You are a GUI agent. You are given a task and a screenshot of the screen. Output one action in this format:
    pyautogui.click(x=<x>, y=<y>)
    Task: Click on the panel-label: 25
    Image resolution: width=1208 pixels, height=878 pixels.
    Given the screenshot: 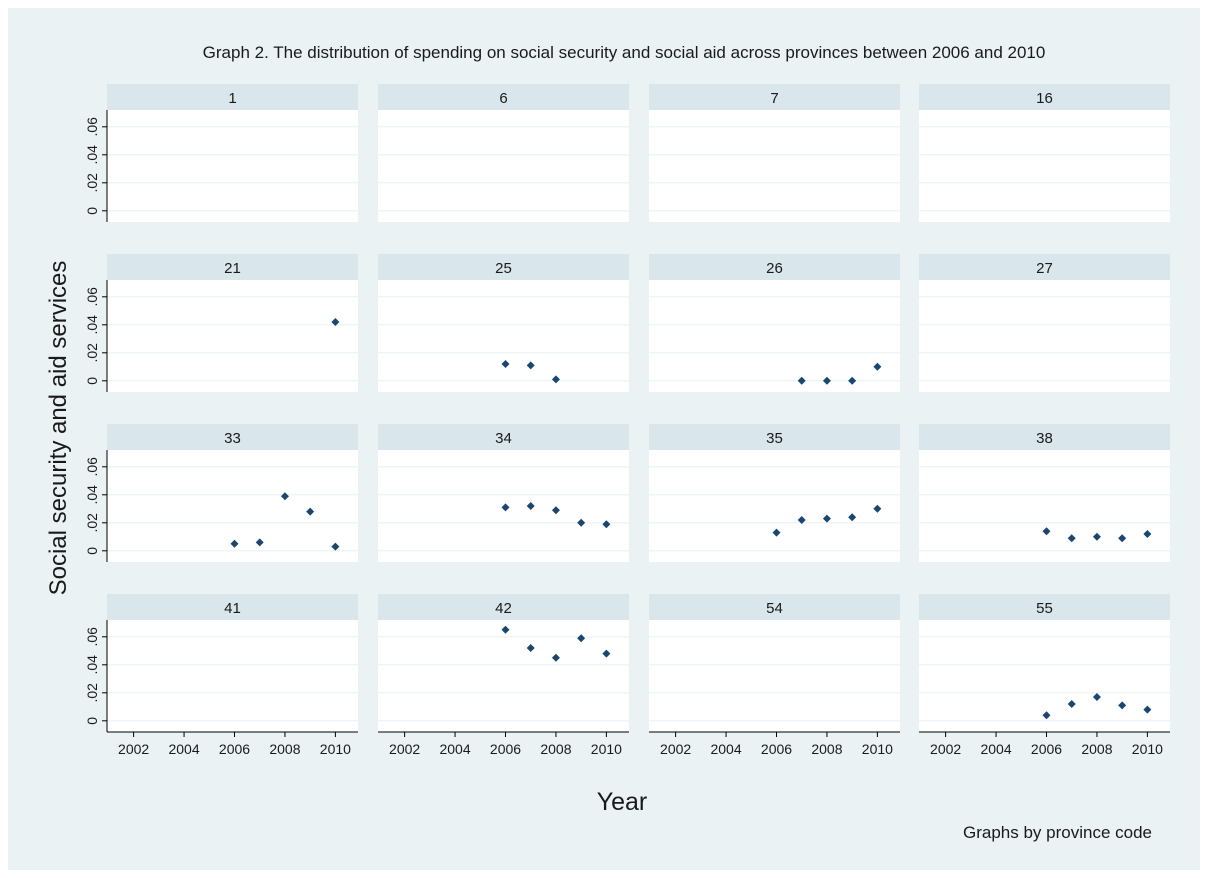 What is the action you would take?
    pyautogui.click(x=503, y=268)
    